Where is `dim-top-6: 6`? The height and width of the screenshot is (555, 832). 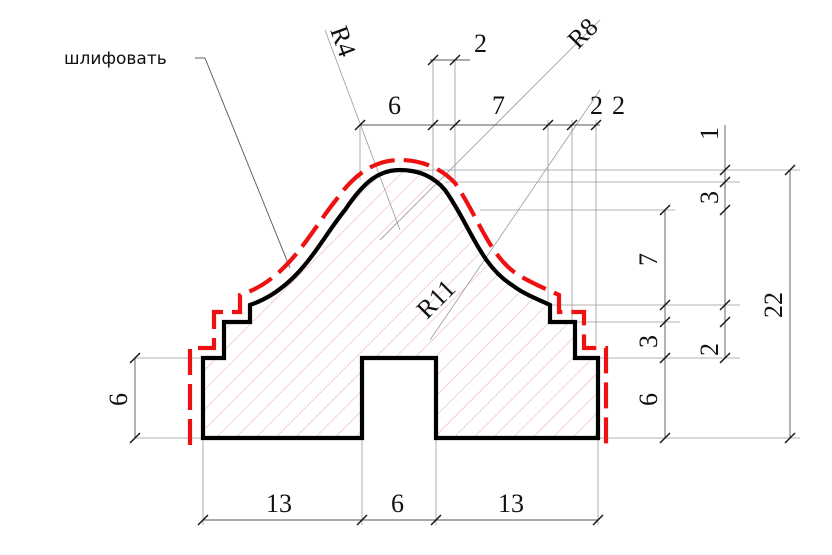
dim-top-6: 6 is located at coordinates (394, 105).